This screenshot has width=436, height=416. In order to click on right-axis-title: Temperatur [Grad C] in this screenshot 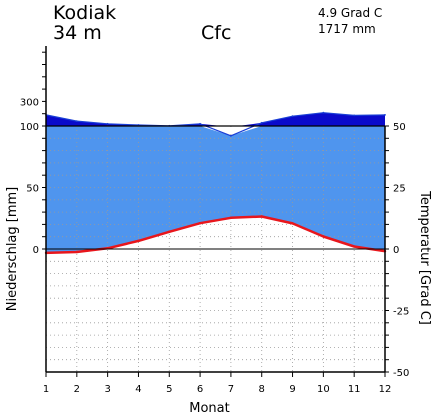, I will do `click(424, 257)`.